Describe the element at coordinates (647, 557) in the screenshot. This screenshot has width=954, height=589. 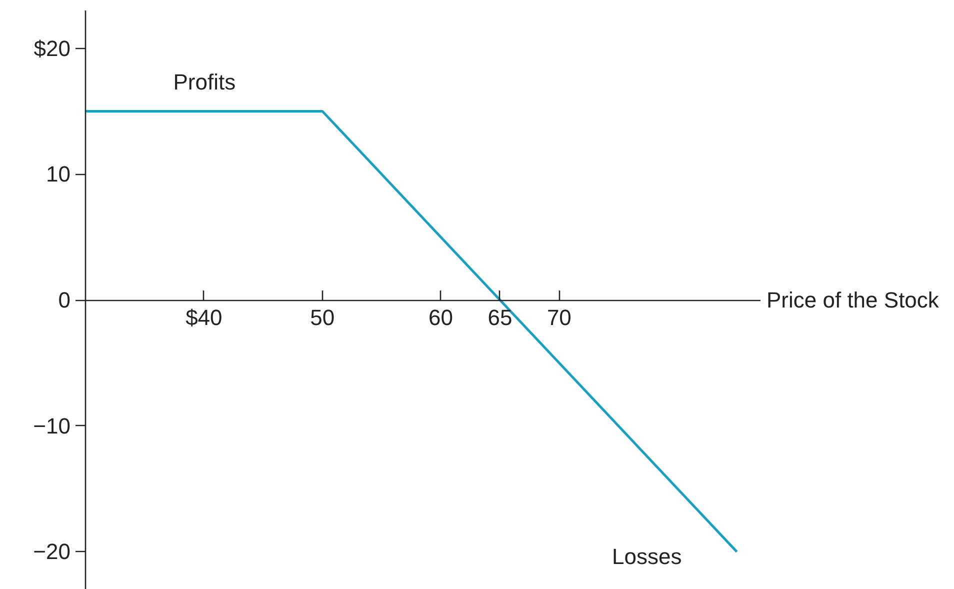
I see `annotation: Losses` at that location.